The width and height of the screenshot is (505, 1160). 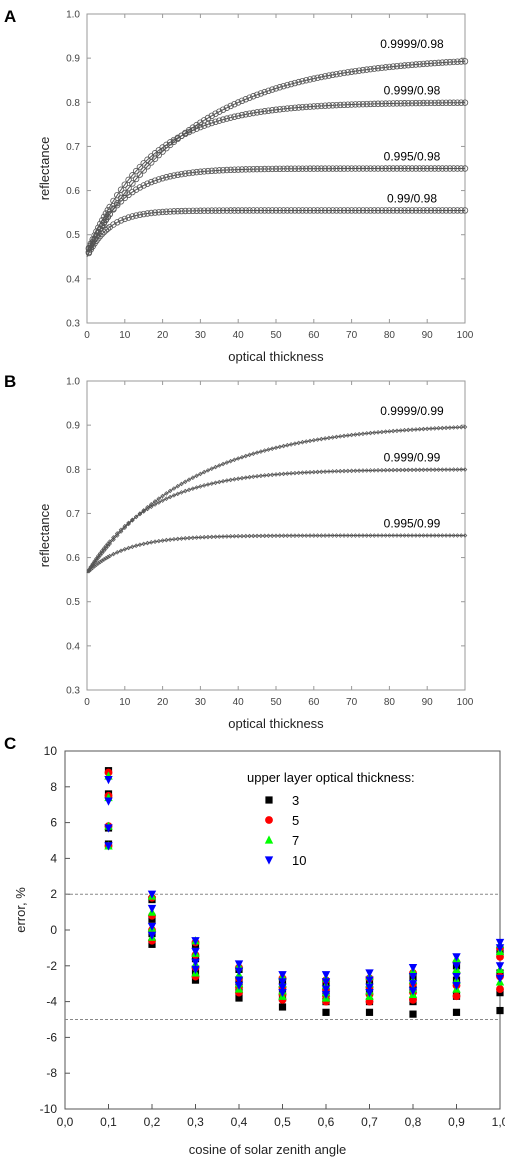 What do you see at coordinates (201, 335) in the screenshot?
I see `x-tick-label: 30` at bounding box center [201, 335].